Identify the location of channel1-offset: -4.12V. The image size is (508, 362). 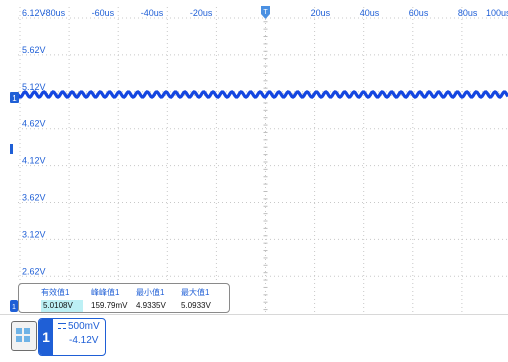
(84, 340).